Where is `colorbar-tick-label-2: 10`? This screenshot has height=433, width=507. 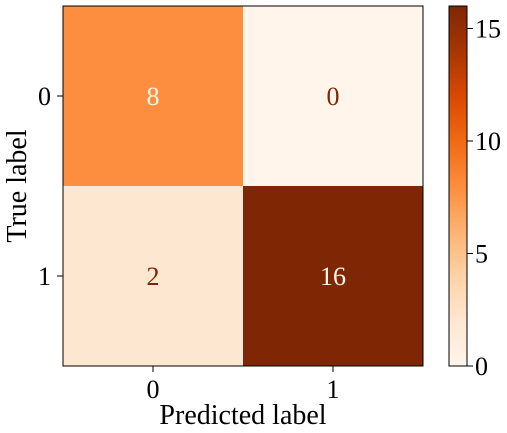
colorbar-tick-label-2: 10 is located at coordinates (488, 141).